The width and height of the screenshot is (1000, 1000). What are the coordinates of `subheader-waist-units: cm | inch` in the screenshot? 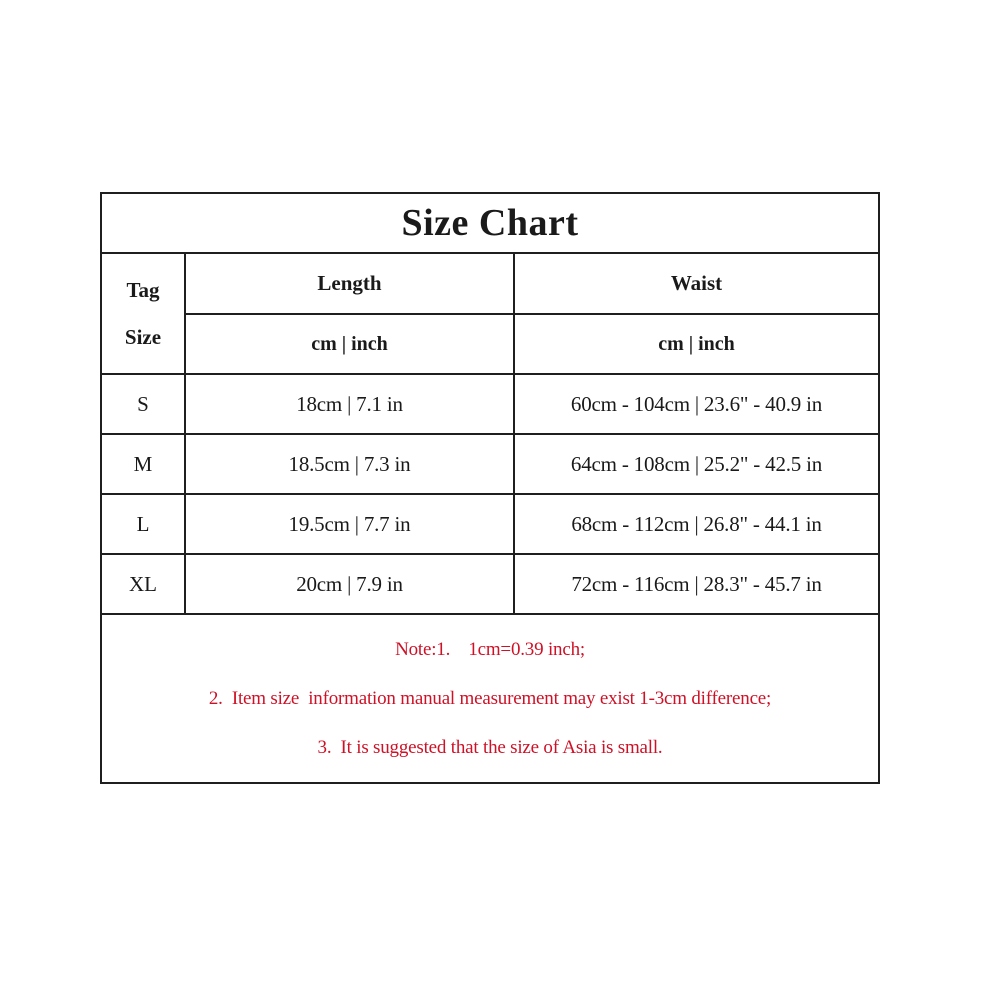 It's located at (696, 344).